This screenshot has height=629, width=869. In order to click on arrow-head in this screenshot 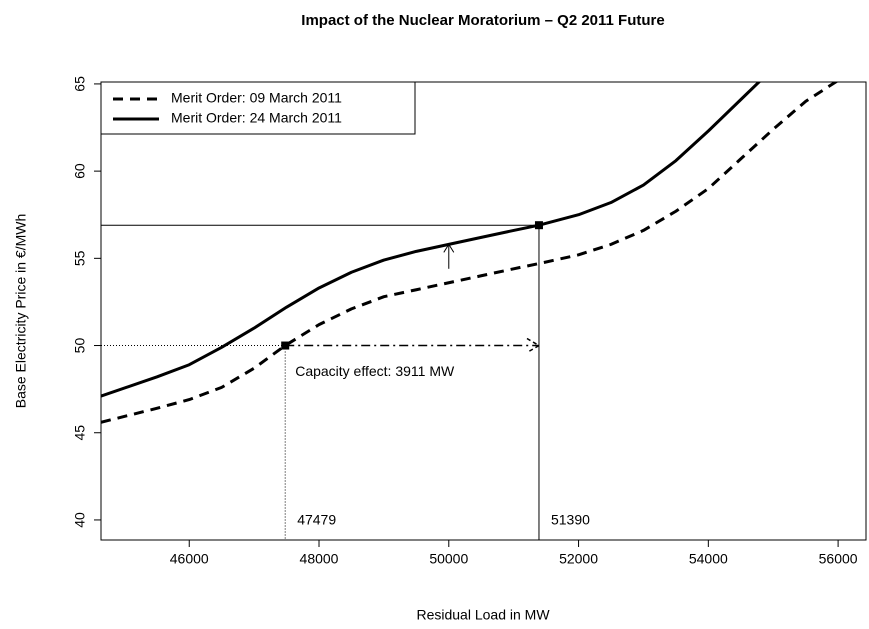, I will do `click(533, 345)`.